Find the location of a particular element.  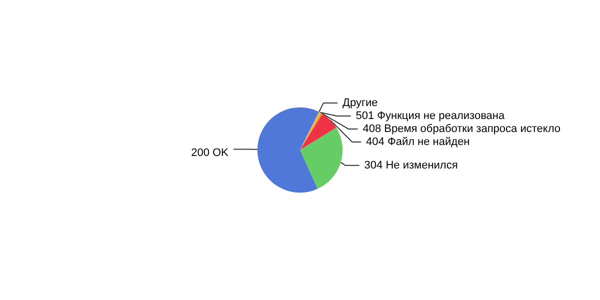

slice-label: 404 Файл не найден is located at coordinates (418, 142).